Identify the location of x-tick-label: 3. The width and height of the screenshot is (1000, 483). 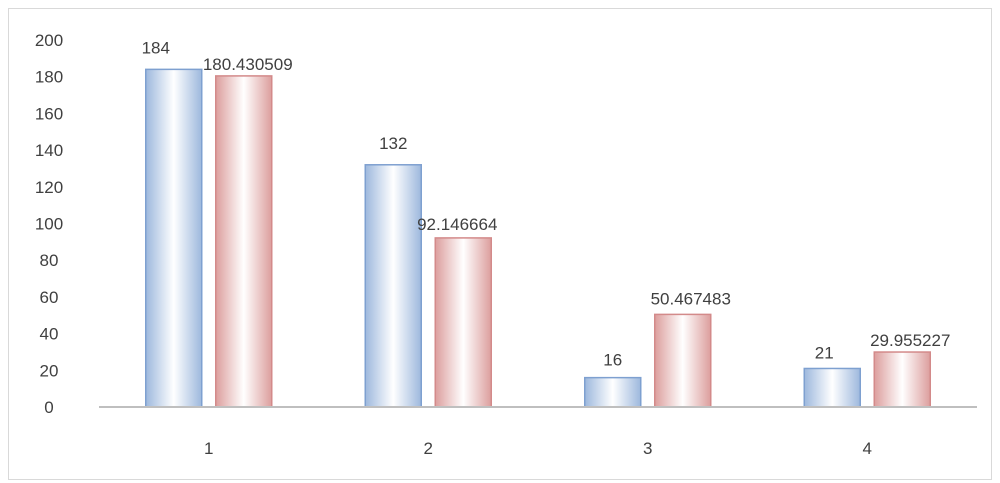
(647, 448).